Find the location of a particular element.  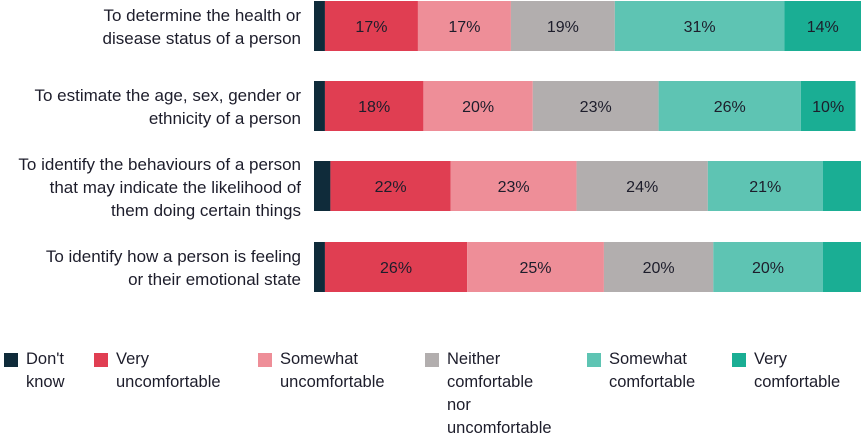

data-label: 14% is located at coordinates (823, 27).